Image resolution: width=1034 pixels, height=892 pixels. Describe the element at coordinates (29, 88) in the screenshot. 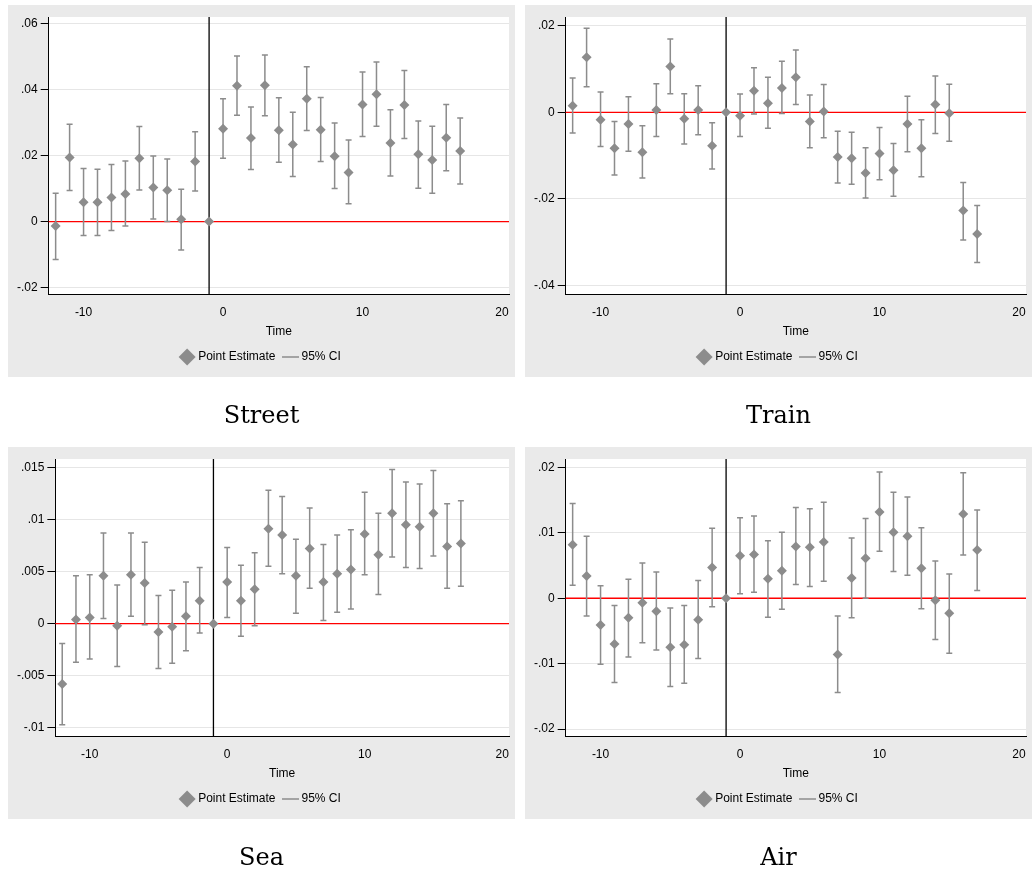

I see `y-tick-label: .04` at that location.